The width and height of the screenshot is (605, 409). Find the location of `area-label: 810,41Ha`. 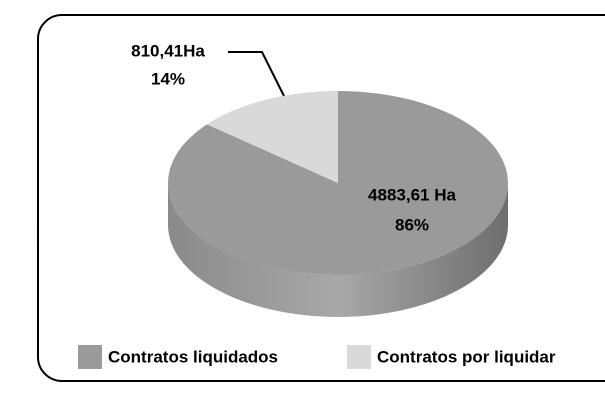

area-label: 810,41Ha is located at coordinates (168, 50).